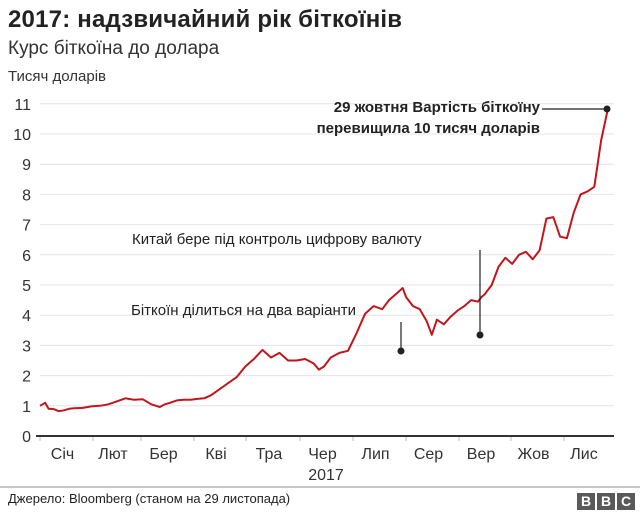 The height and width of the screenshot is (515, 640). I want to click on y-tick-label: 7, so click(26, 226).